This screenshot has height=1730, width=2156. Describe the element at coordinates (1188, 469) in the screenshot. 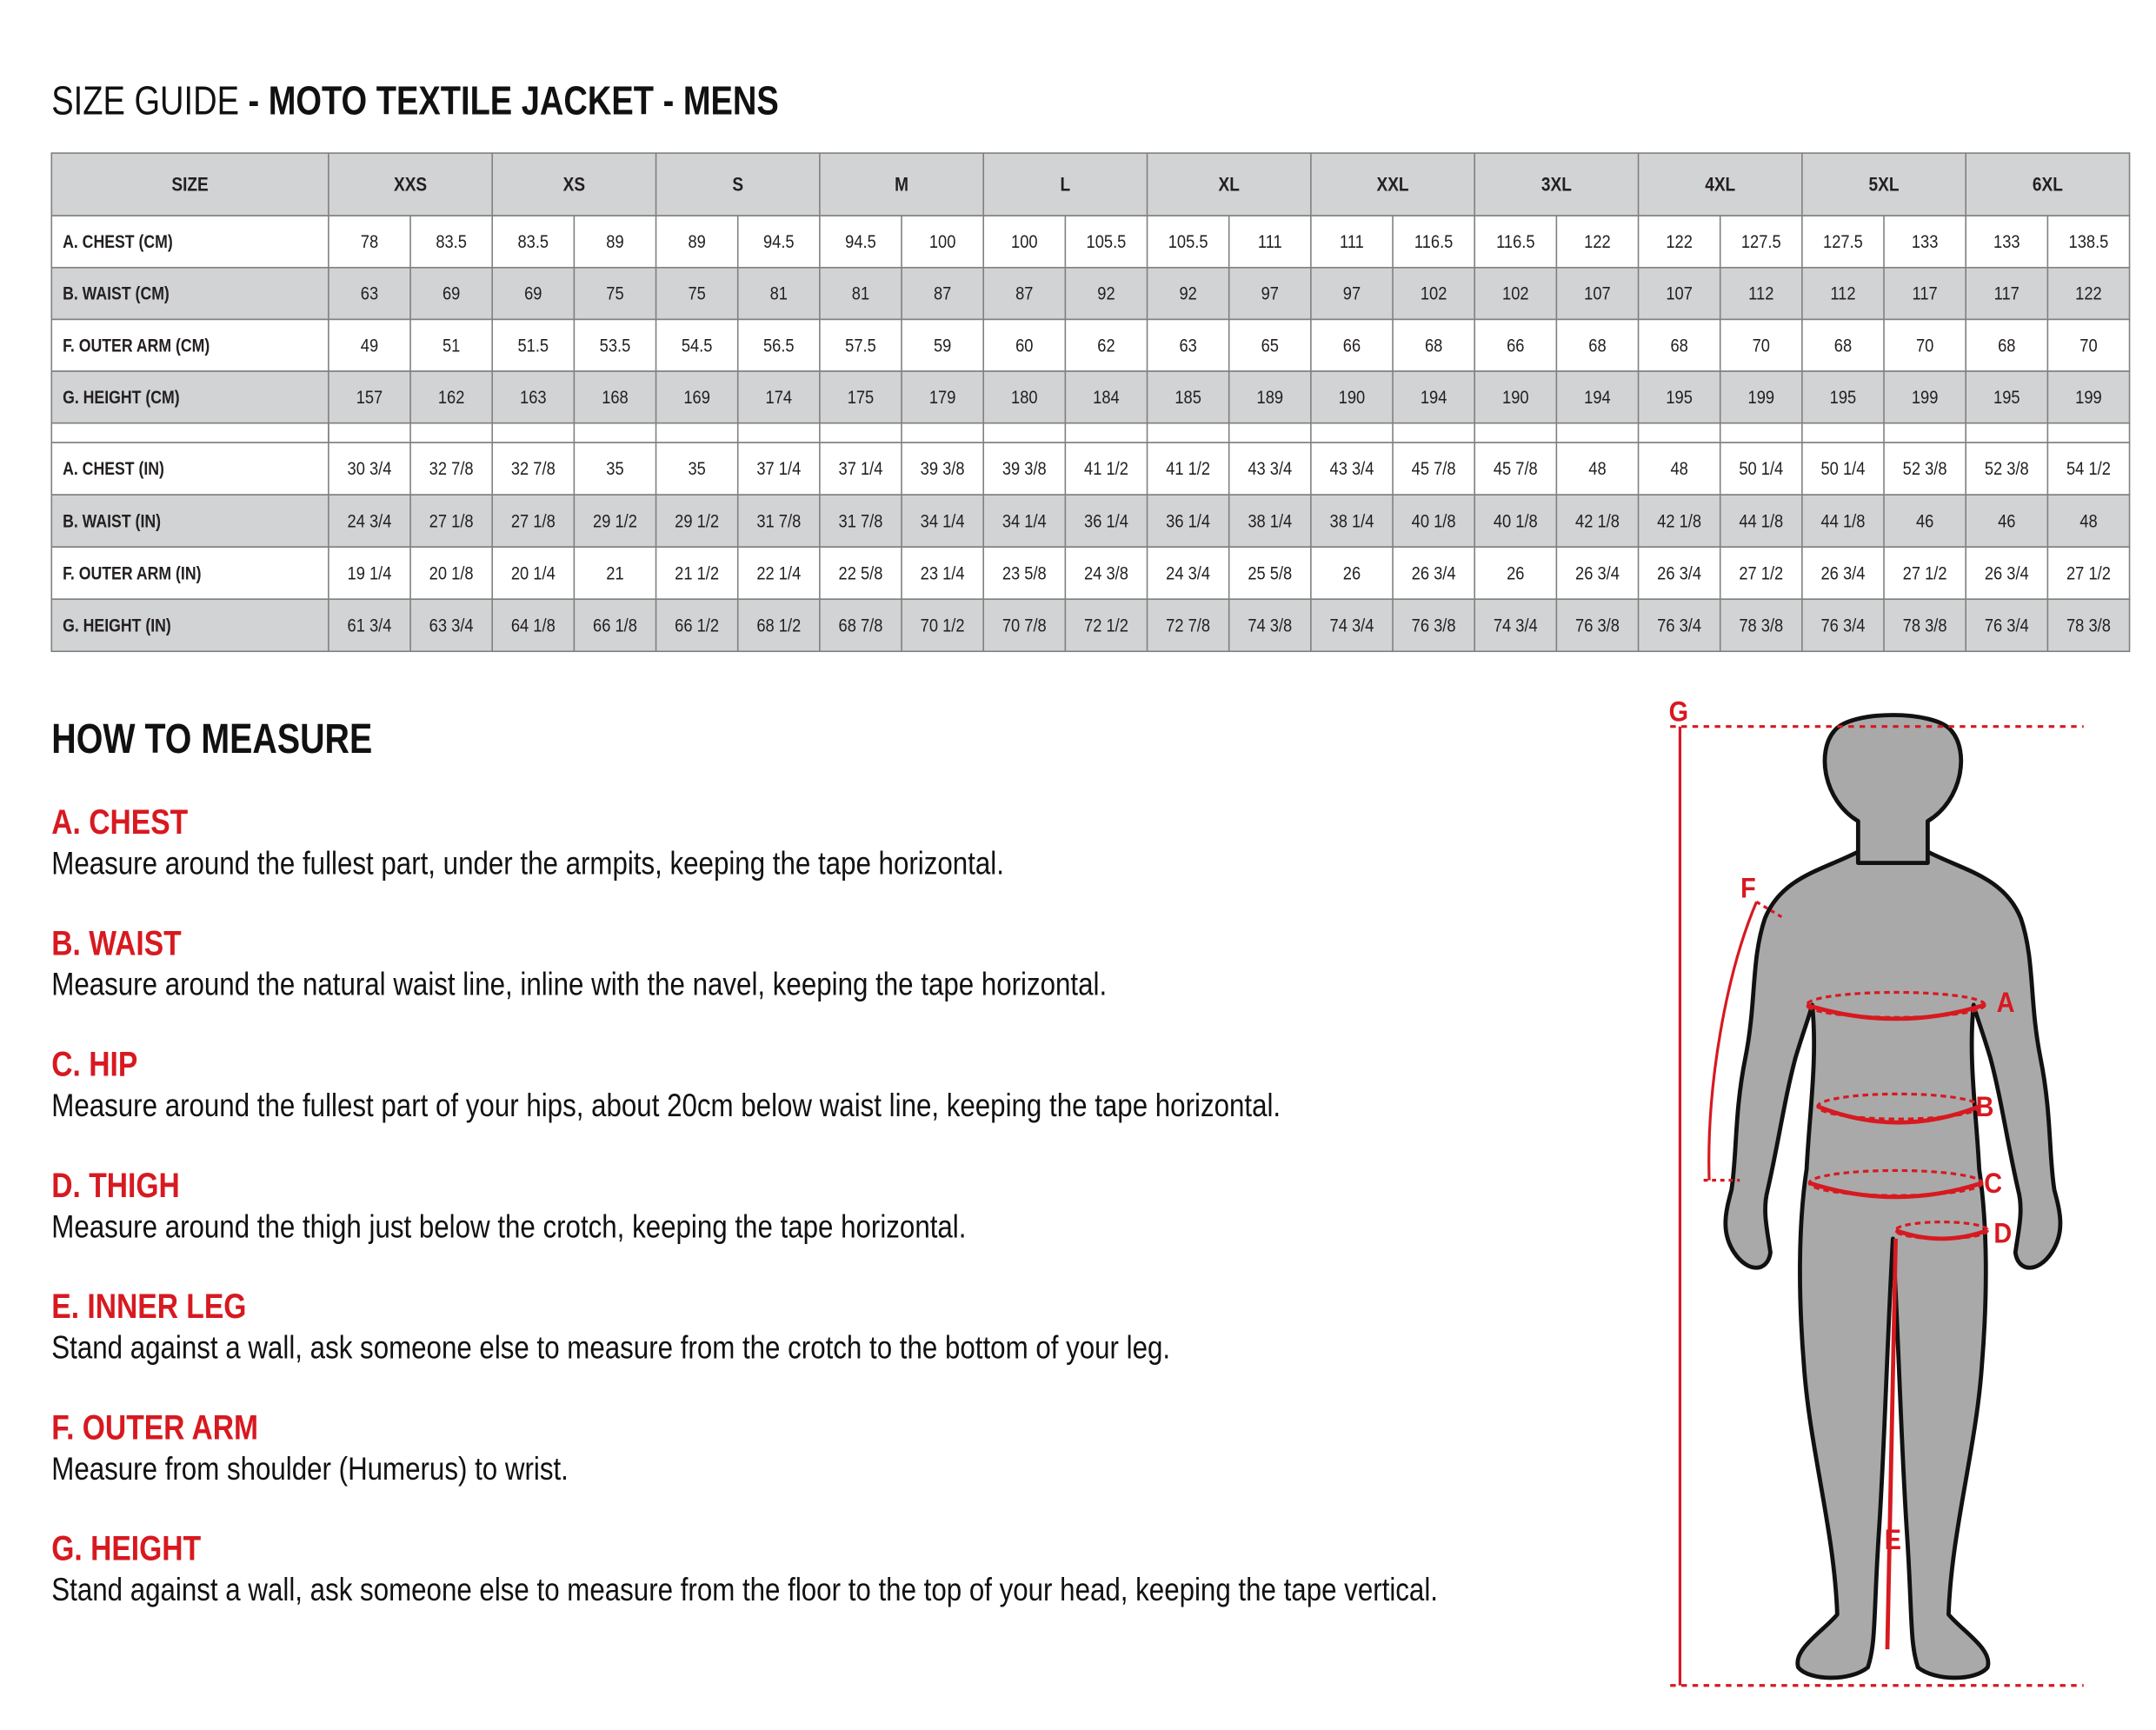

I see `table-cell: 41 1/2` at that location.